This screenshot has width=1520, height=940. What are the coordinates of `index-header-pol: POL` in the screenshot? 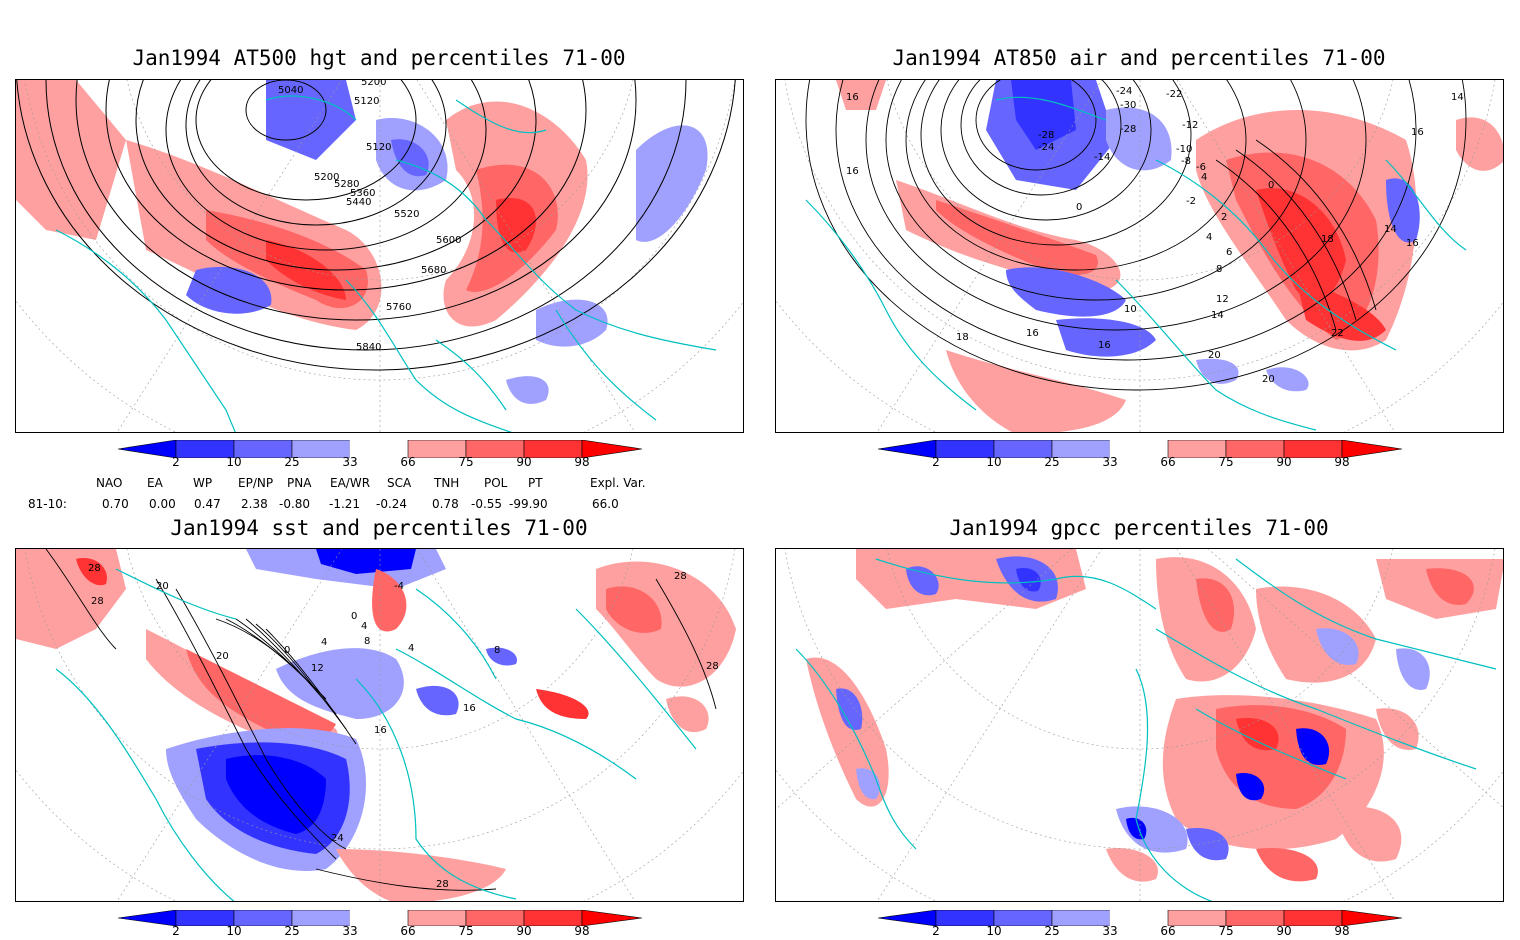 It's located at (496, 483).